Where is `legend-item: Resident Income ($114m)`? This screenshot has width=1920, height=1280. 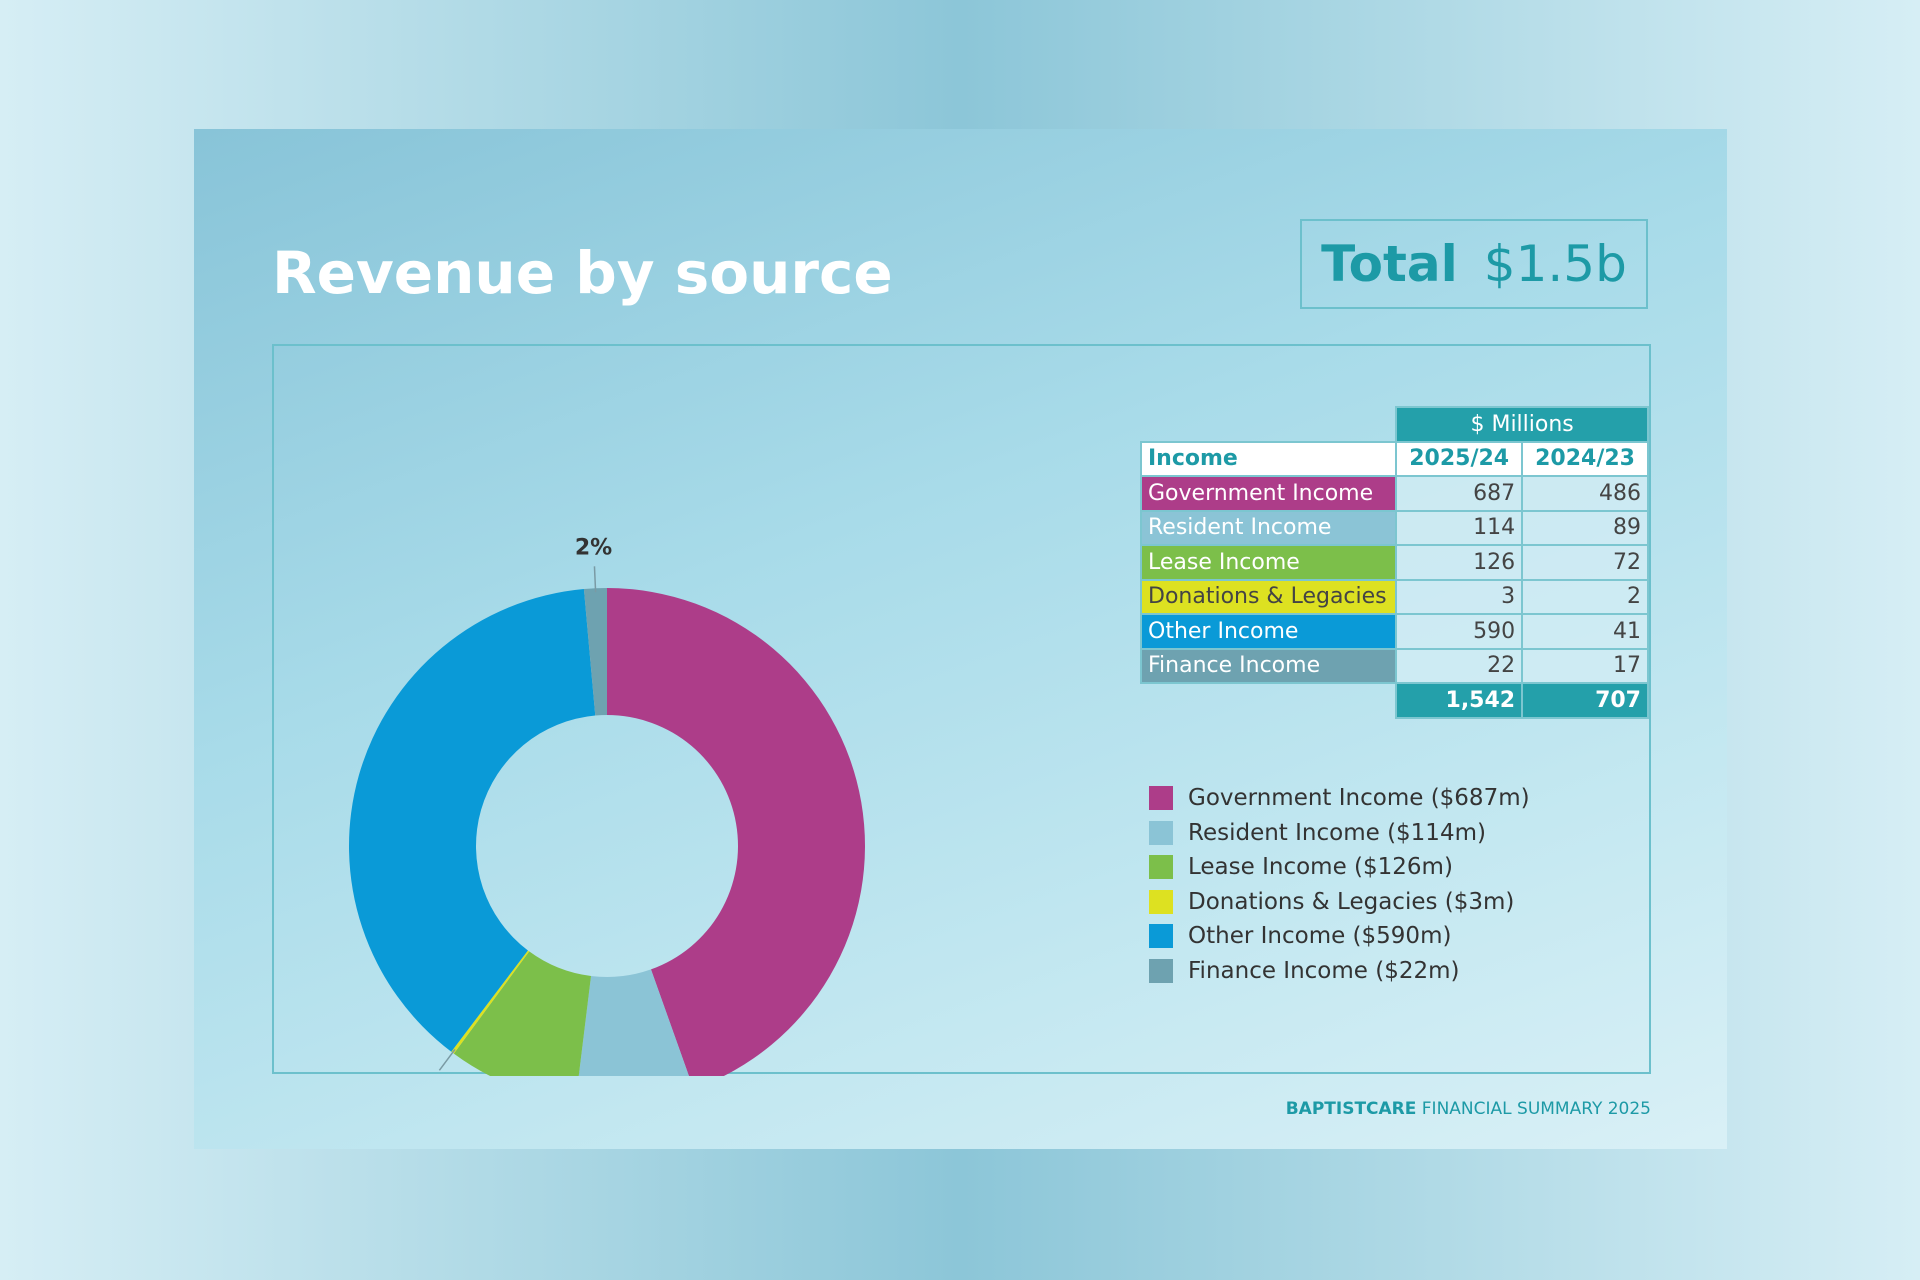
legend-item: Resident Income ($114m) is located at coordinates (1339, 833).